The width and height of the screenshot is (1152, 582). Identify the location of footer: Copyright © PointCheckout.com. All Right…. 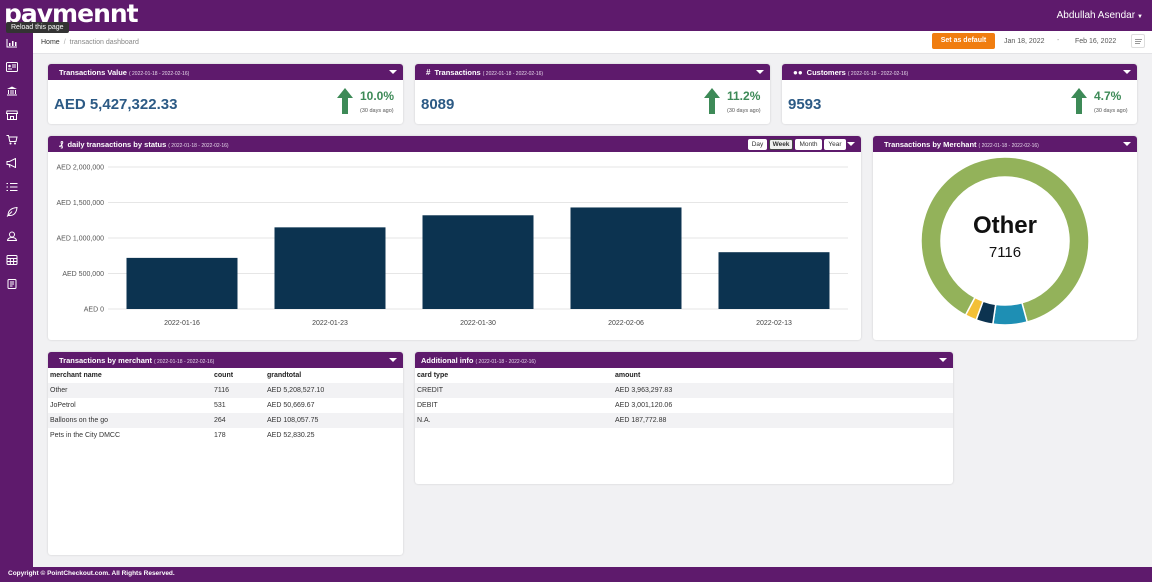
(576, 574).